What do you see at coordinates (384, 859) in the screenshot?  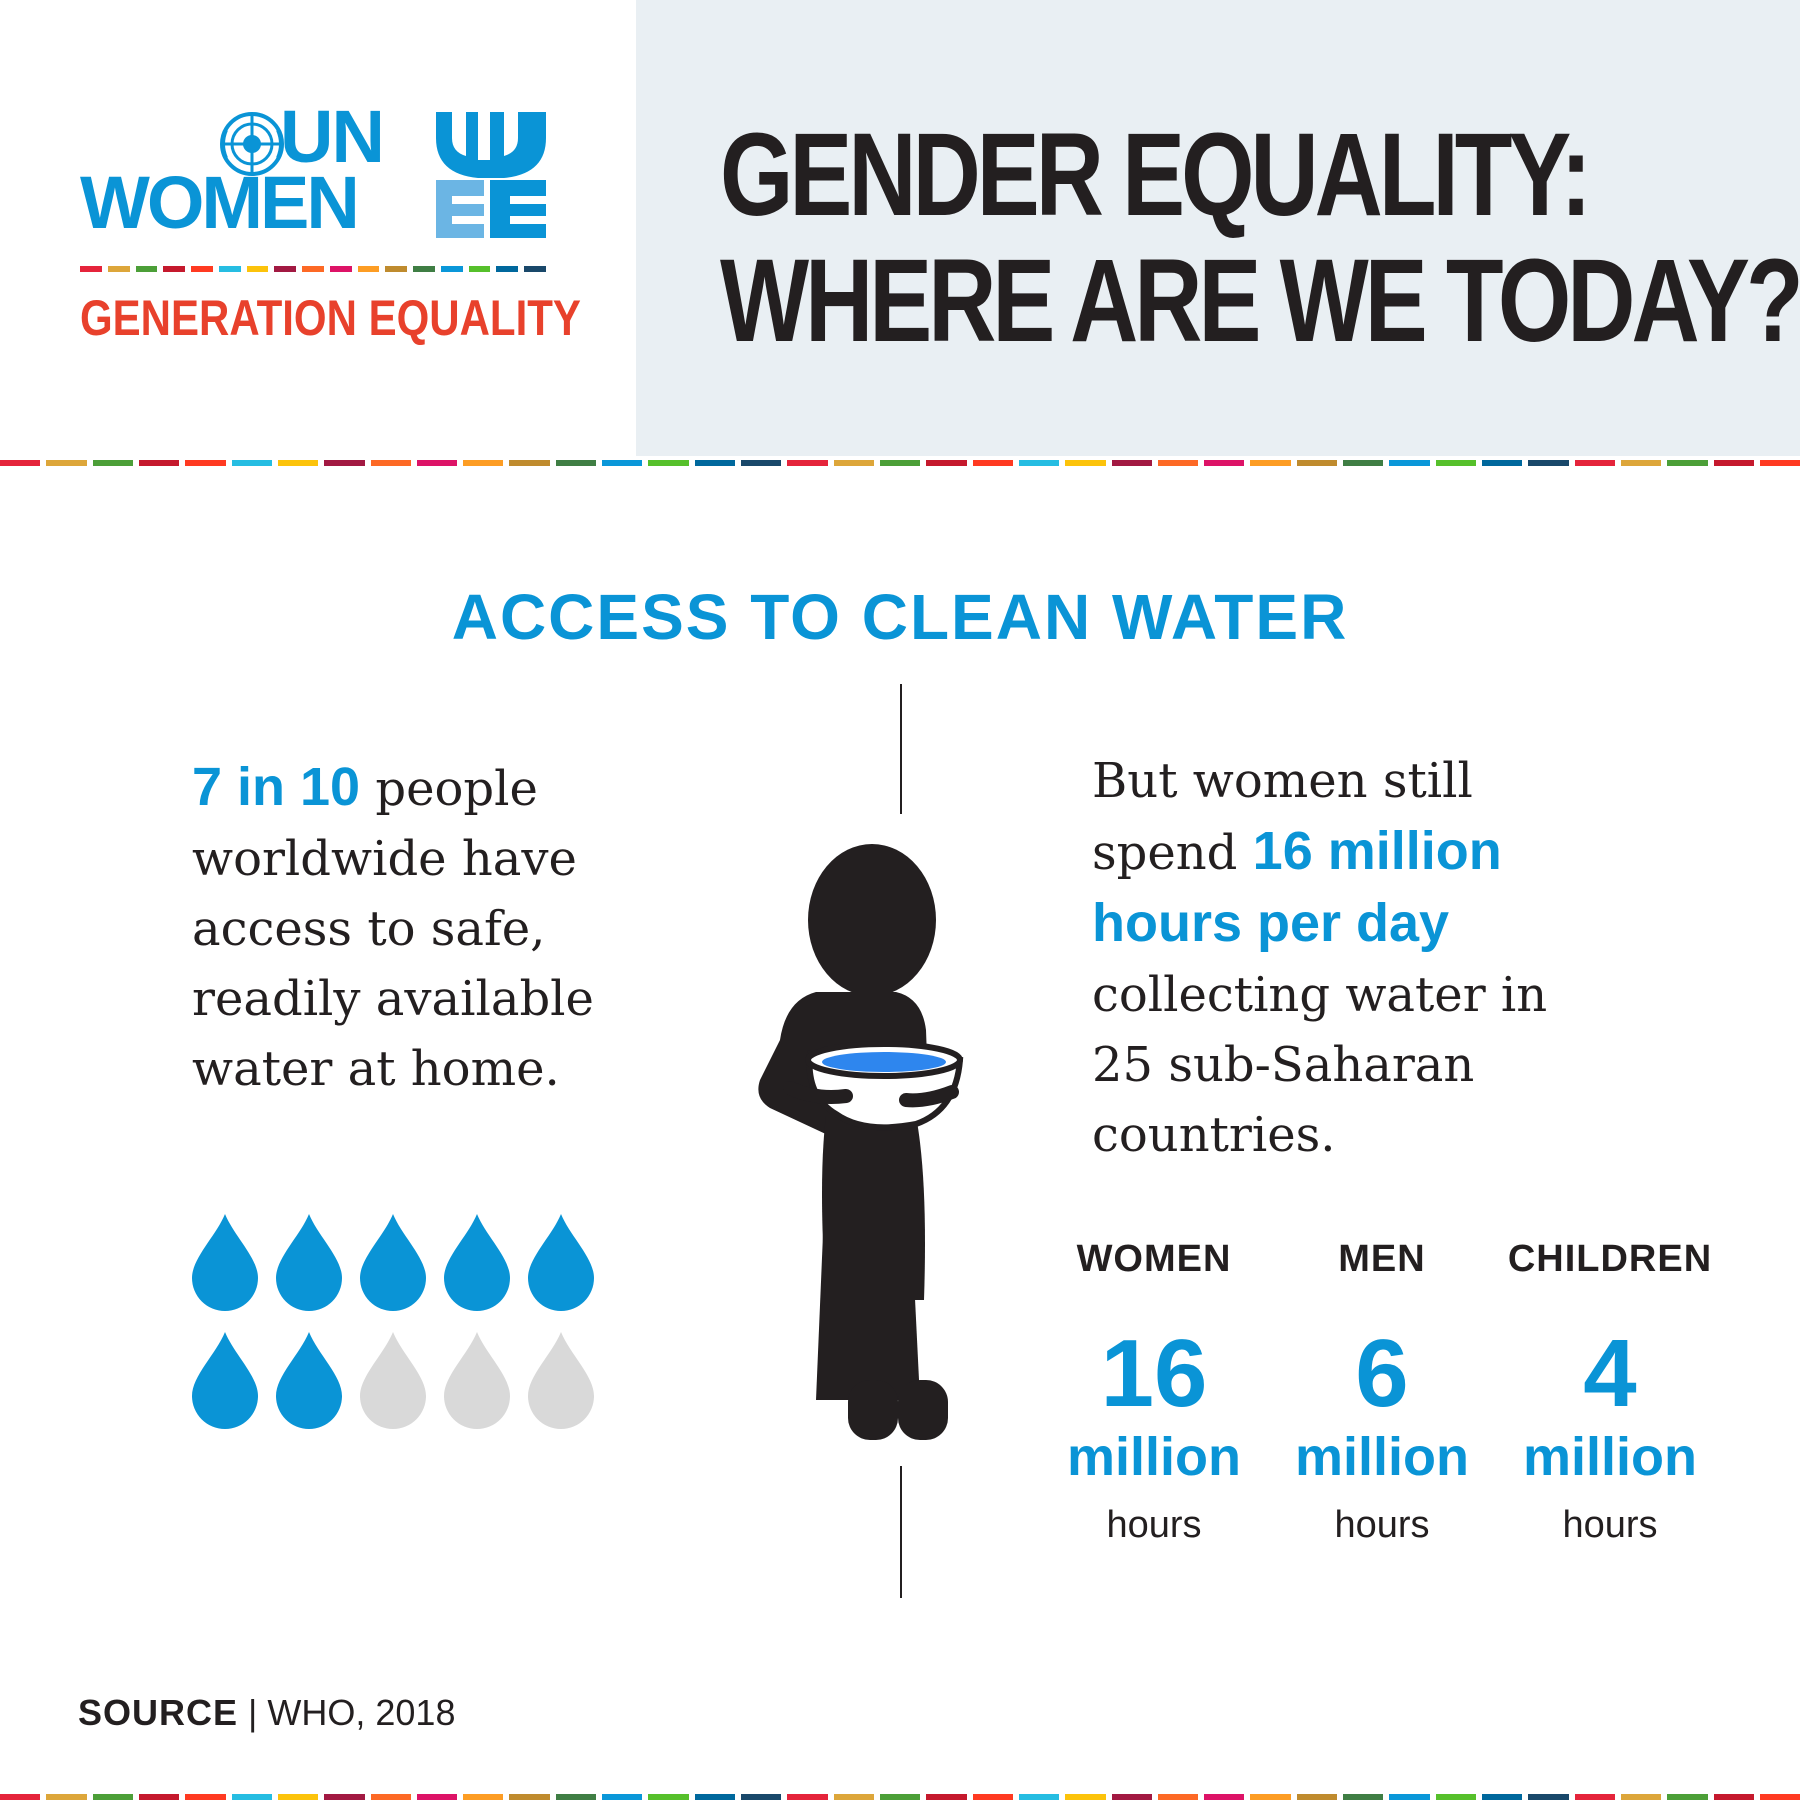 I see `left-text-2: worldwide have` at bounding box center [384, 859].